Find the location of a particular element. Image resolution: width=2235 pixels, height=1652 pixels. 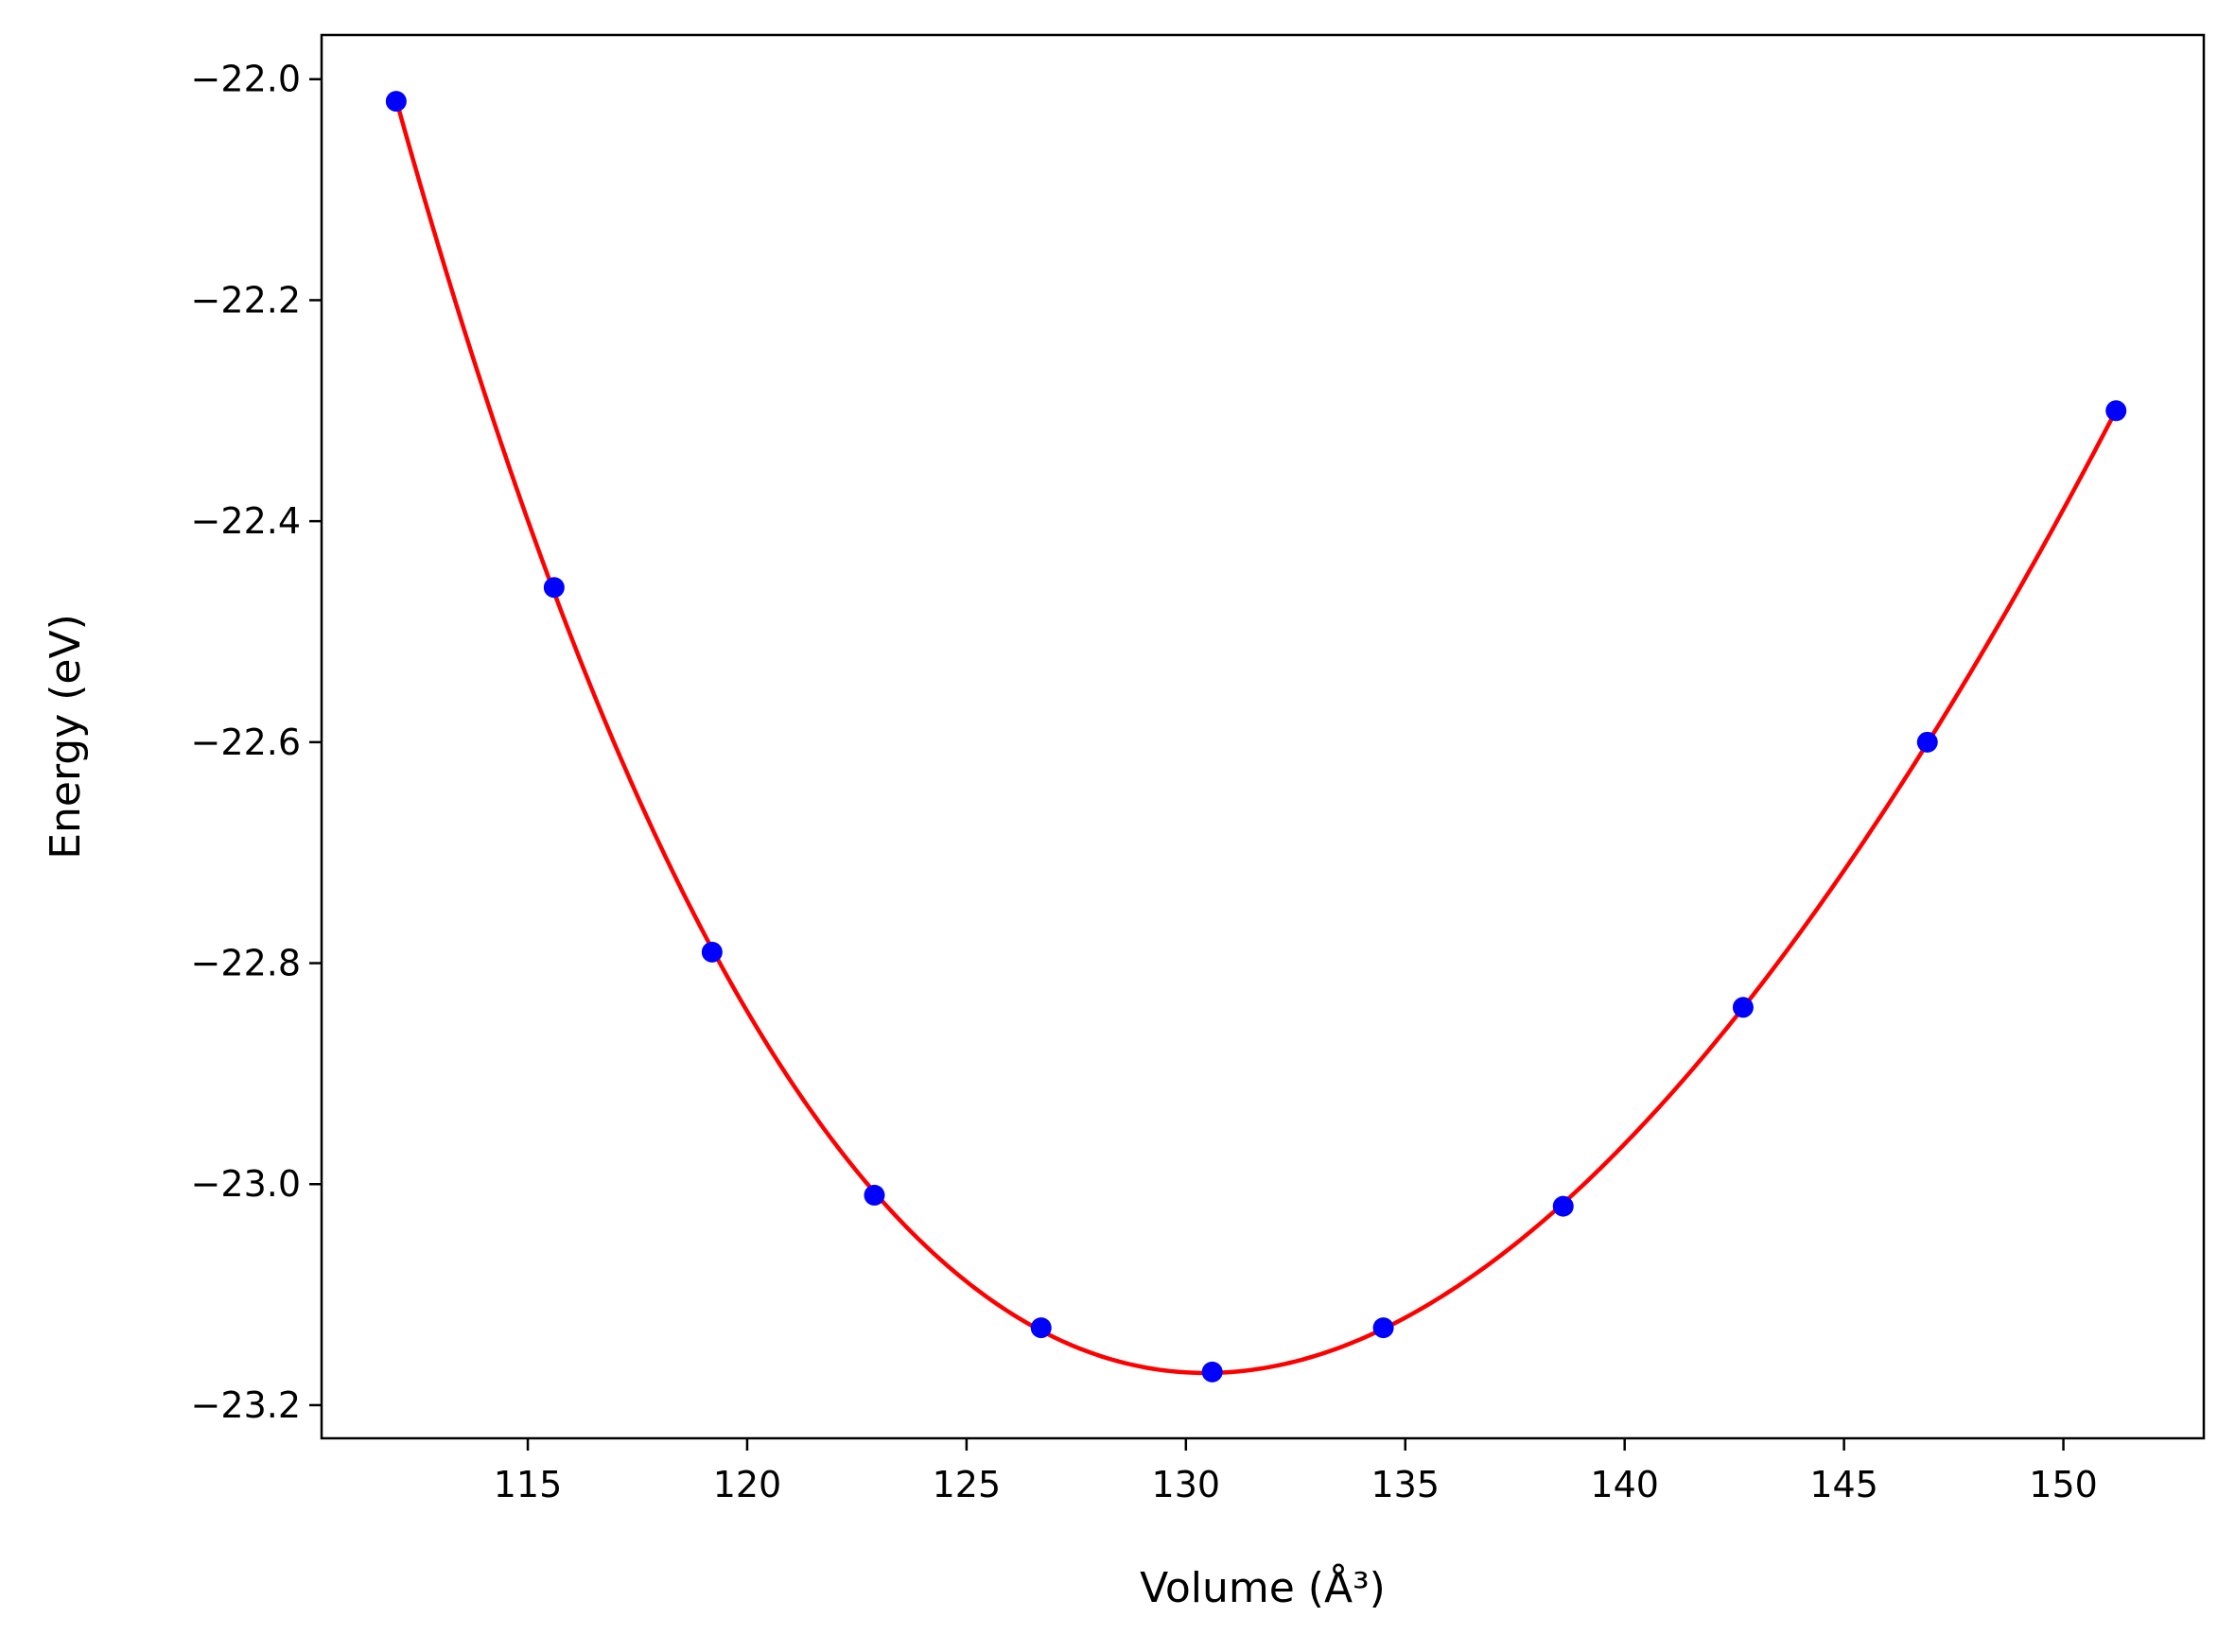

y-tick-label: −23.2 is located at coordinates (246, 1405).